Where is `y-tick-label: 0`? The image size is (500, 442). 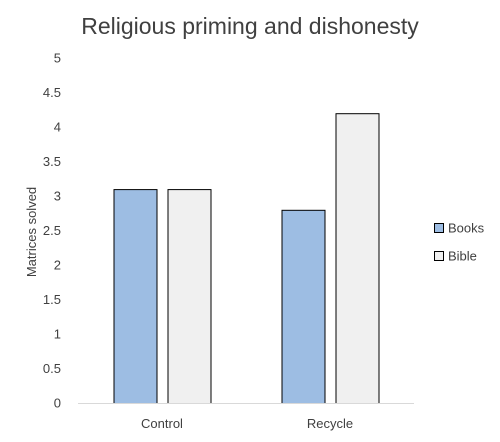 y-tick-label: 0 is located at coordinates (57, 403).